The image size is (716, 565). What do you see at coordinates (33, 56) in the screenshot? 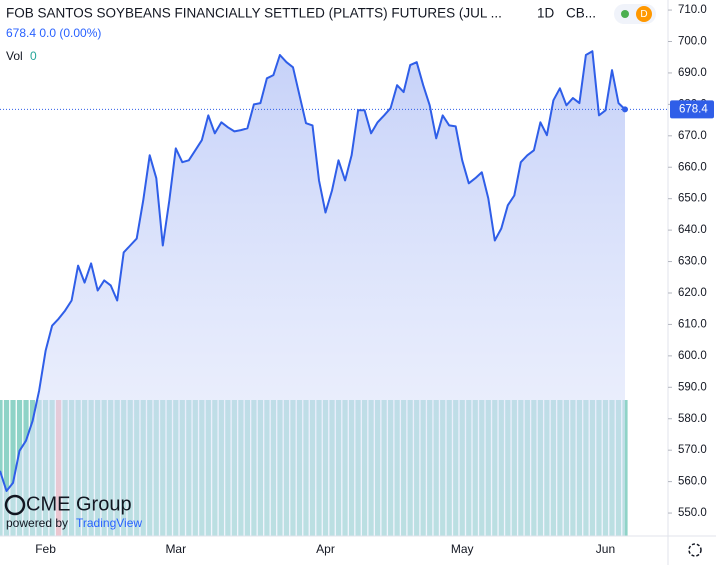
I see `volume-value: 0` at bounding box center [33, 56].